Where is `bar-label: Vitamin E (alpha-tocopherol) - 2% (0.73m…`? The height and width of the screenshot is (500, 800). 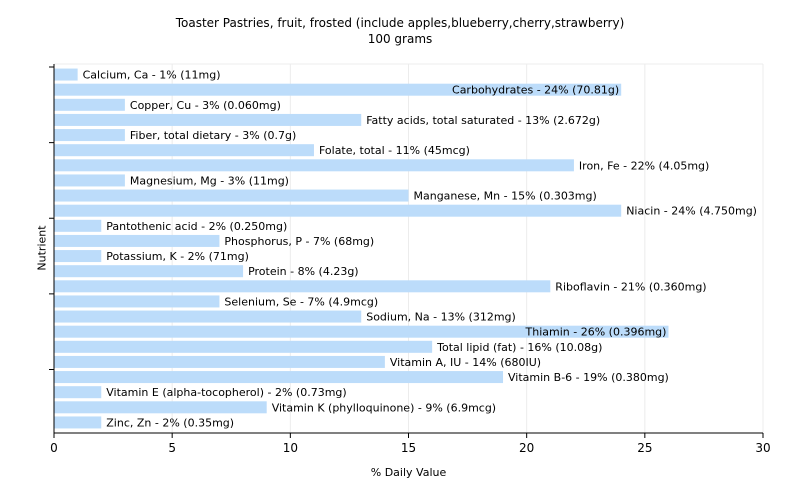 bar-label: Vitamin E (alpha-tocopherol) - 2% (0.73m… is located at coordinates (226, 392).